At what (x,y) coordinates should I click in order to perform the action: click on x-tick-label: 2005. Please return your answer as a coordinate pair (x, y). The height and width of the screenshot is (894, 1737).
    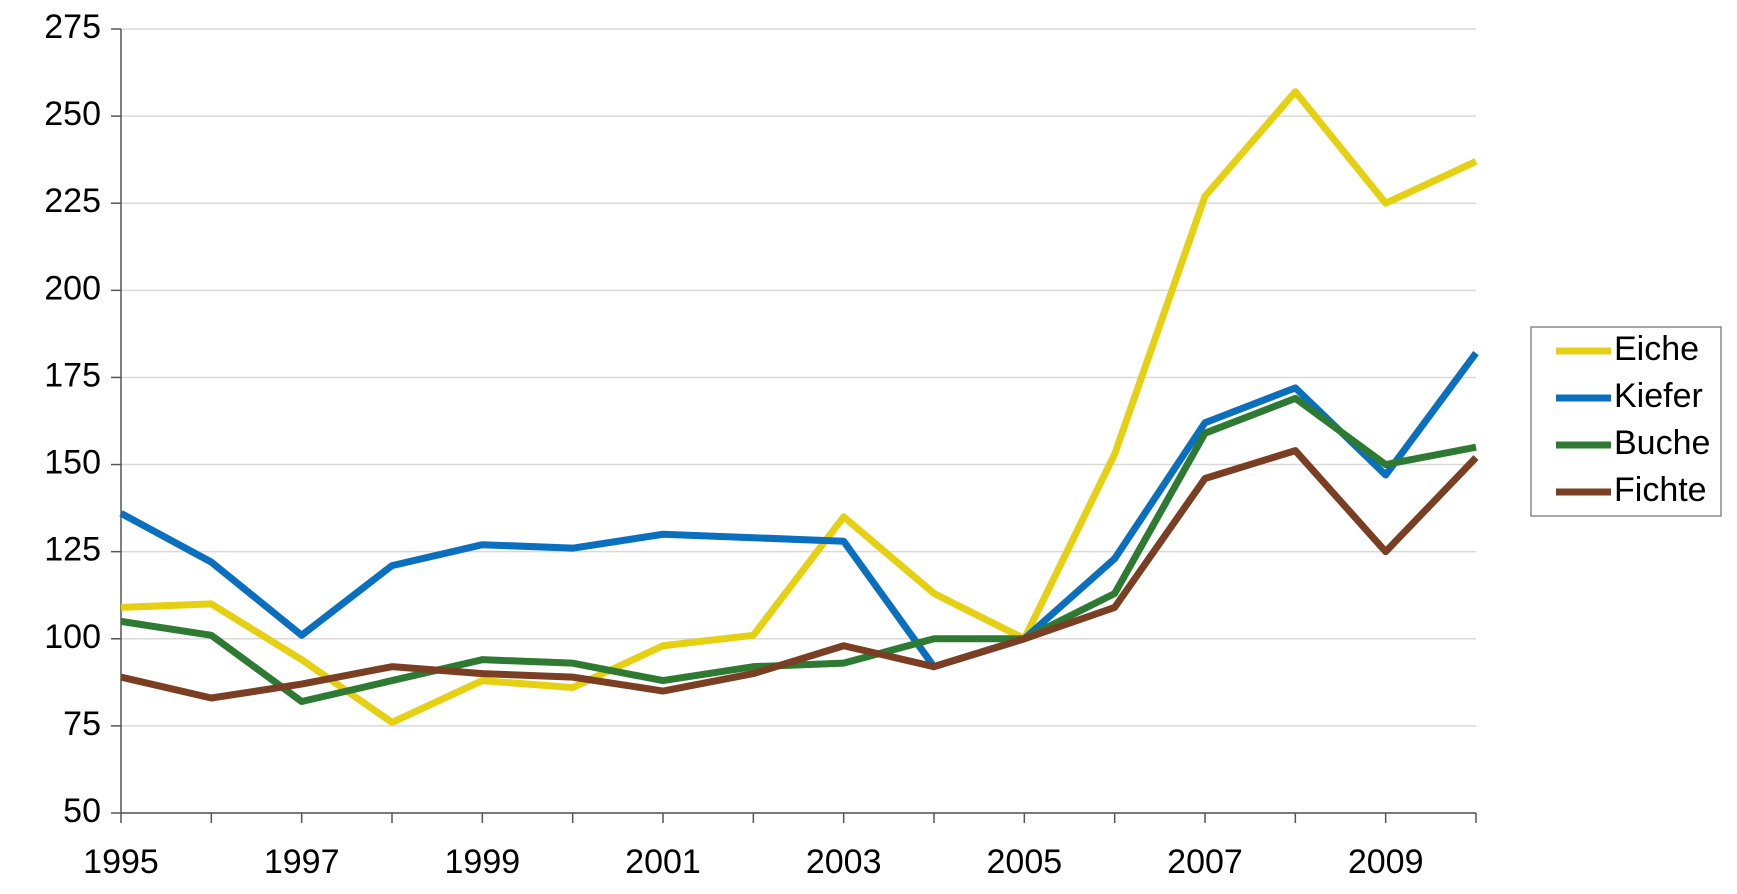
    Looking at the image, I should click on (1025, 862).